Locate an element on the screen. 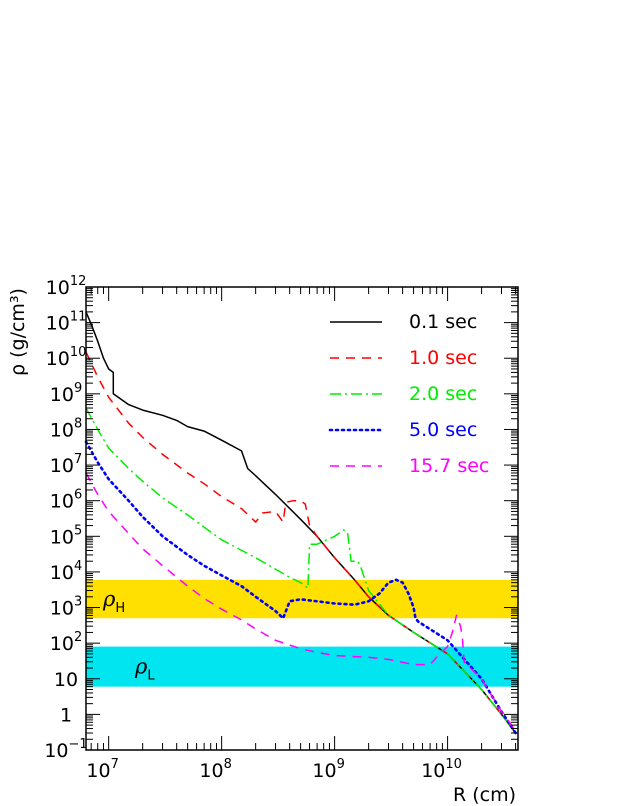 The image size is (623, 806). x-tick-label: 10¹⁰ is located at coordinates (441, 769).